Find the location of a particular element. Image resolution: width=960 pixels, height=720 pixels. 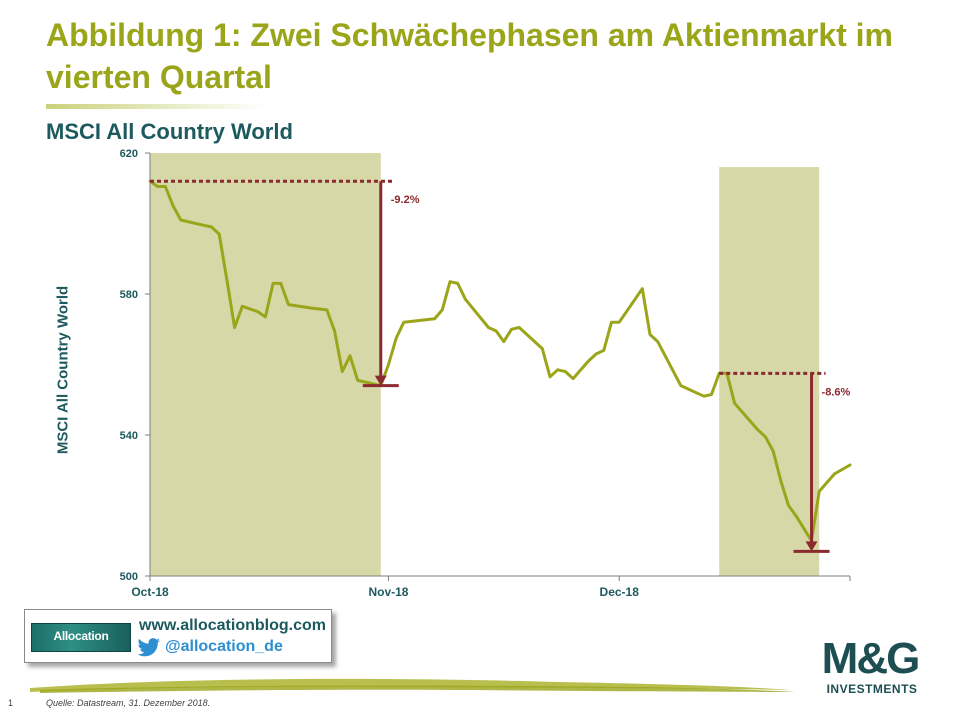

x-tick-label: Nov-18 is located at coordinates (388, 592).